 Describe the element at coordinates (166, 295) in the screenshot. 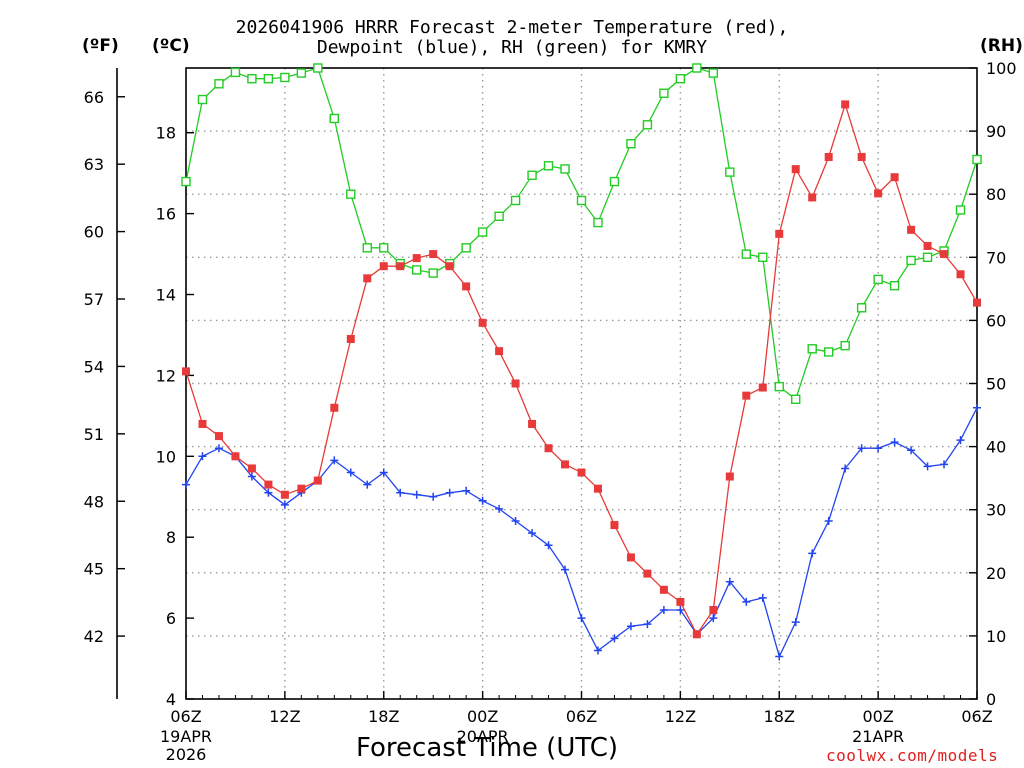

I see `celsius-tick-label: 14` at that location.